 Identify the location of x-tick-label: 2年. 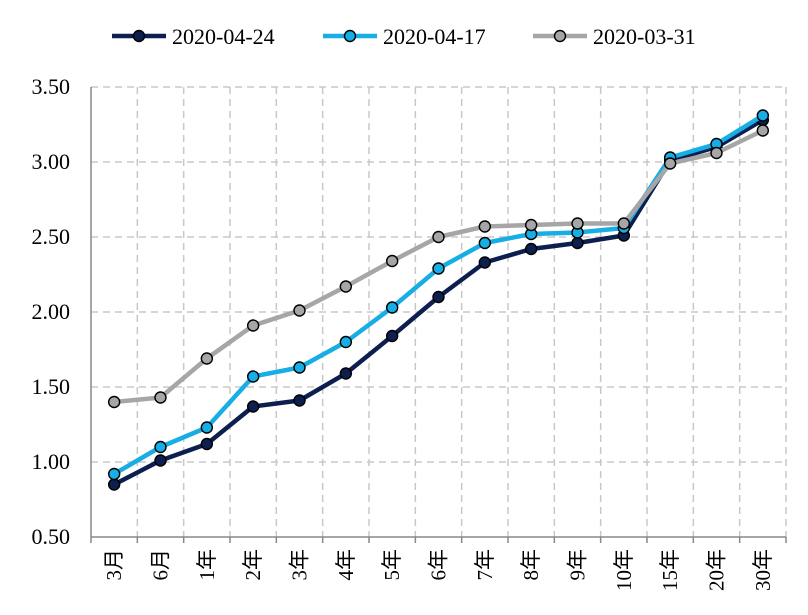
(253, 565).